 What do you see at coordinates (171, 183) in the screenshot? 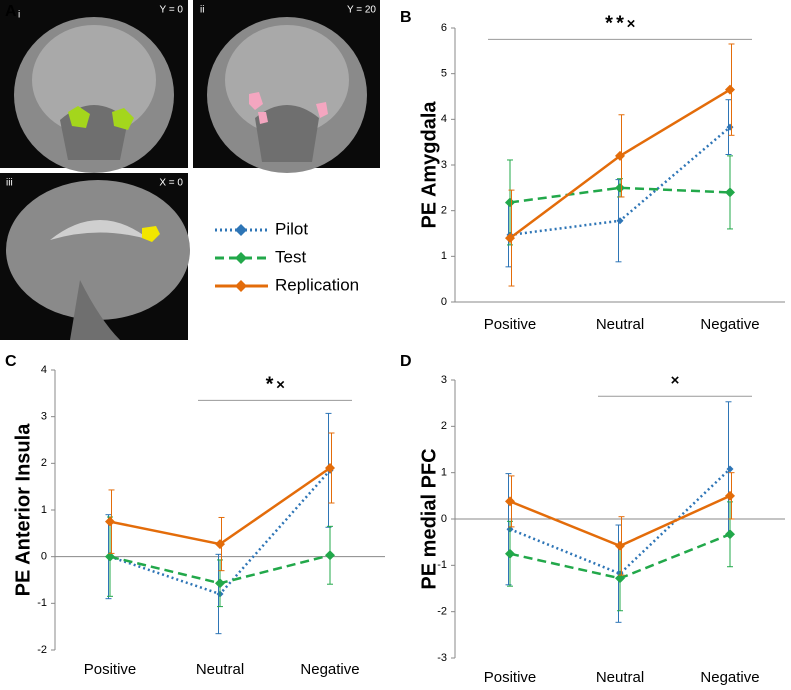
I see `image-coordinate: X = 0` at bounding box center [171, 183].